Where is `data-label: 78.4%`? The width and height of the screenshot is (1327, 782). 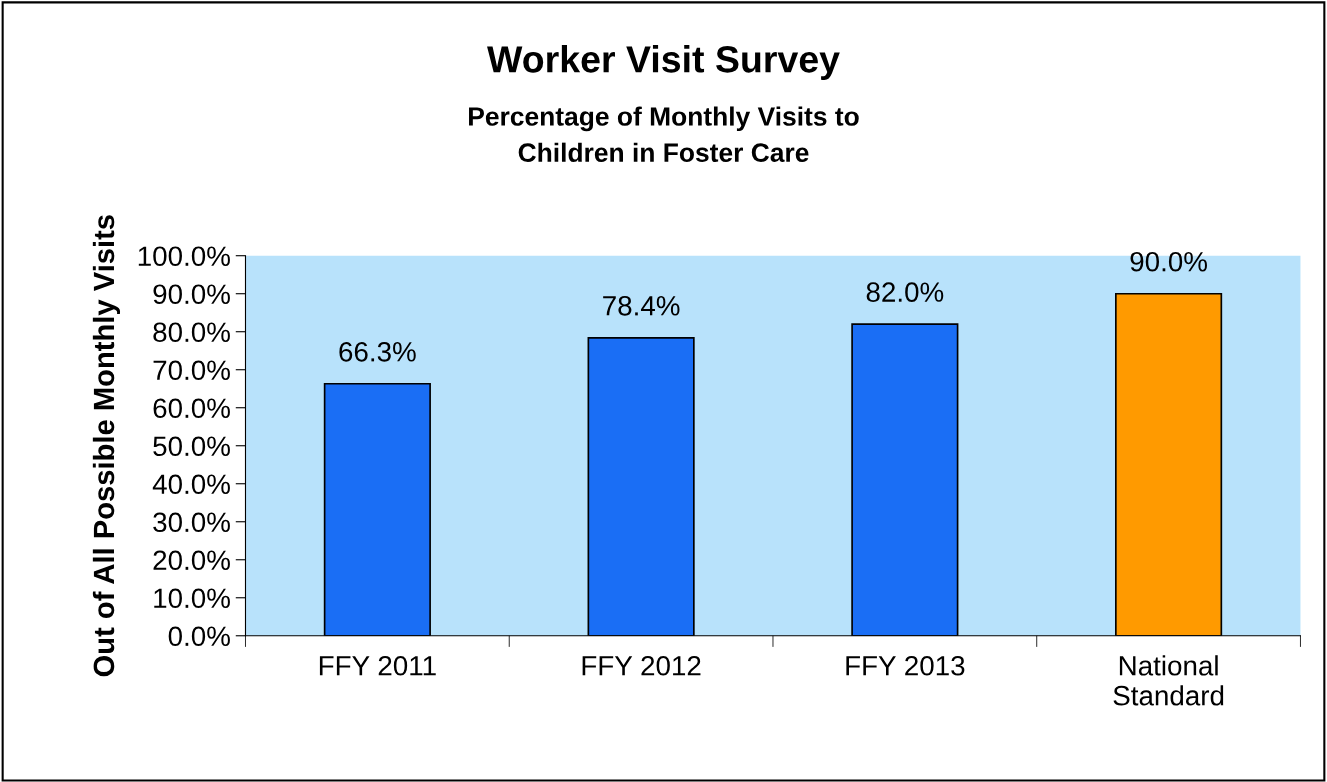 data-label: 78.4% is located at coordinates (641, 305).